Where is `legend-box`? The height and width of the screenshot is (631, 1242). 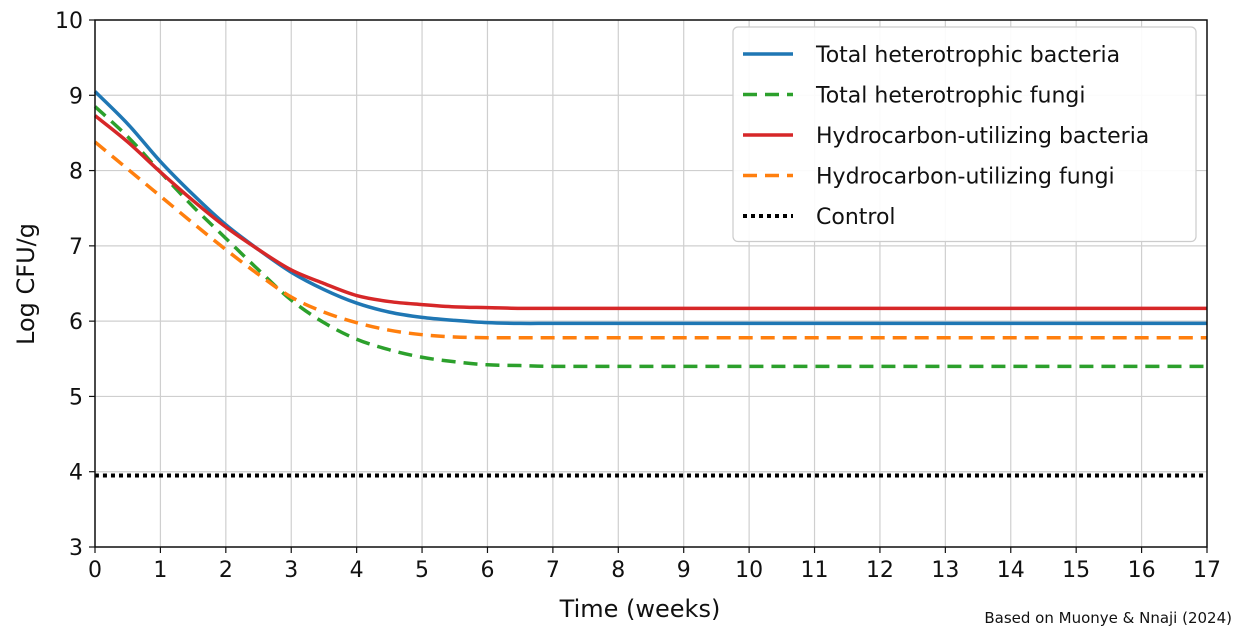
legend-box is located at coordinates (964, 134).